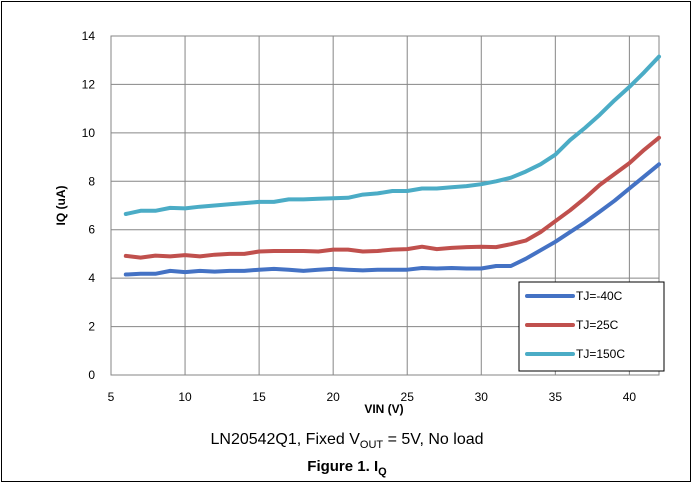 The height and width of the screenshot is (485, 694). Describe the element at coordinates (91, 230) in the screenshot. I see `y-tick-label: 6` at that location.